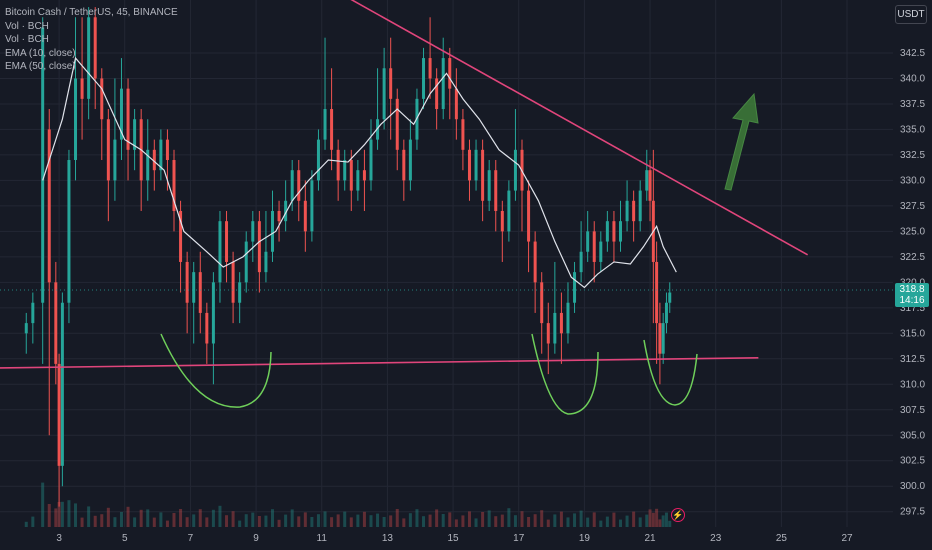  I want to click on price-tick-label: 320.0, so click(912, 282).